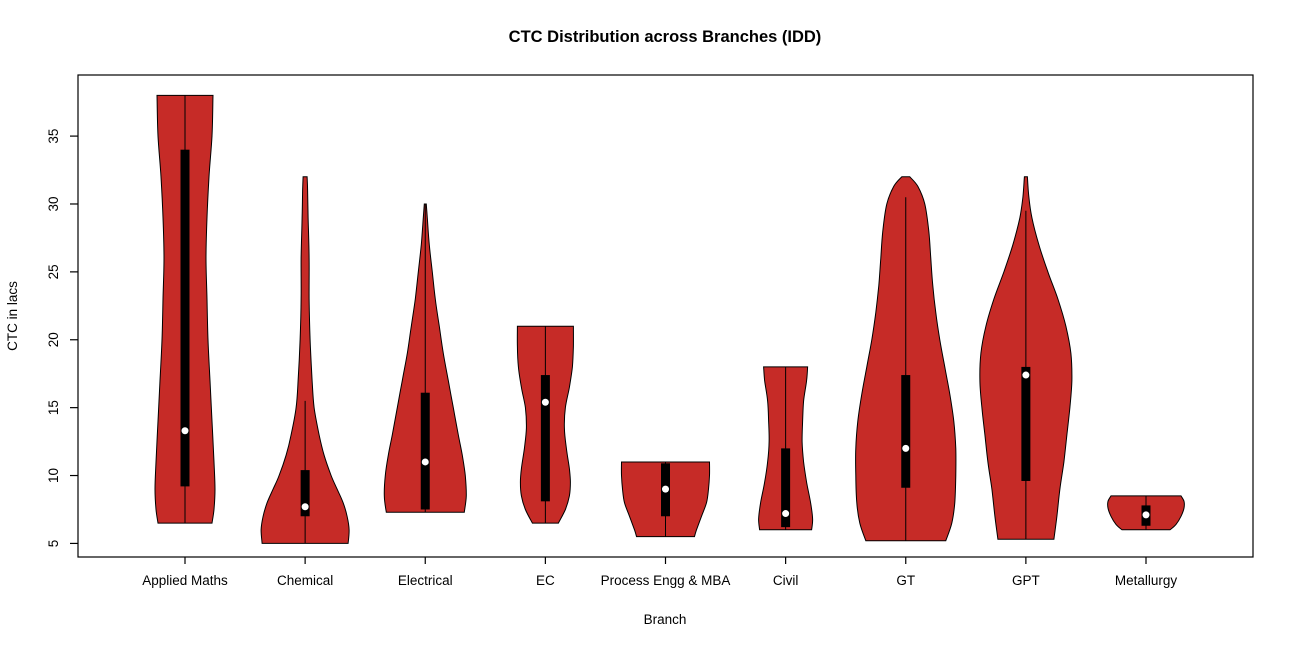  I want to click on x-category-label: Metallurgy, so click(1146, 580).